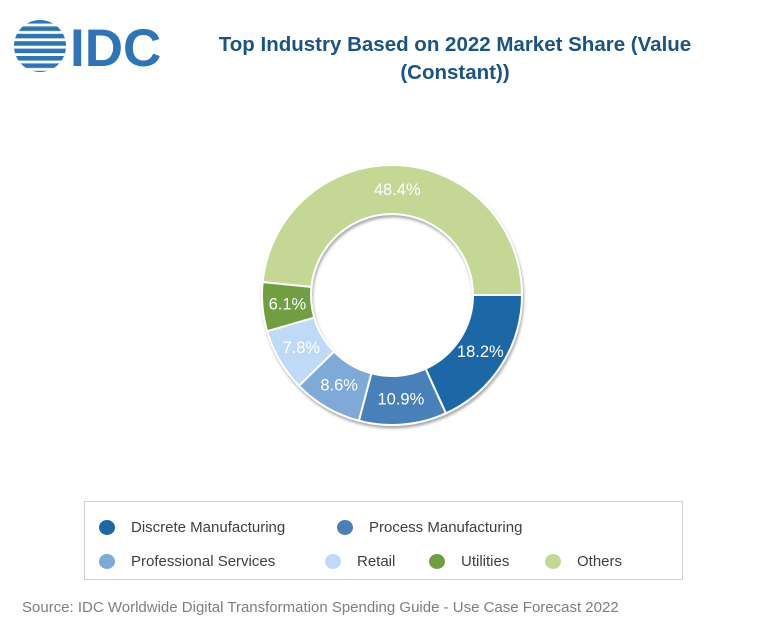 Image resolution: width=772 pixels, height=635 pixels. What do you see at coordinates (203, 561) in the screenshot?
I see `legend-label-professional-services: Professional Services` at bounding box center [203, 561].